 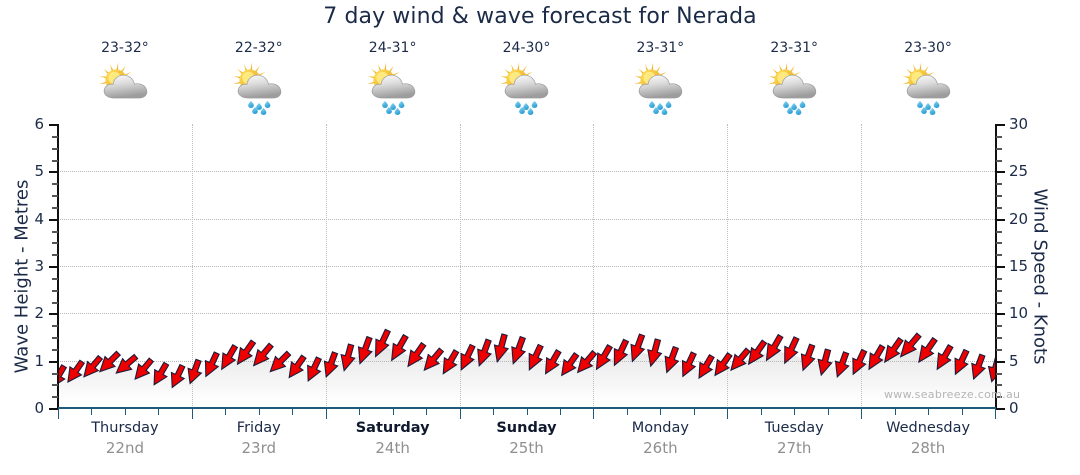 What do you see at coordinates (259, 448) in the screenshot?
I see `day-date: 23rd` at bounding box center [259, 448].